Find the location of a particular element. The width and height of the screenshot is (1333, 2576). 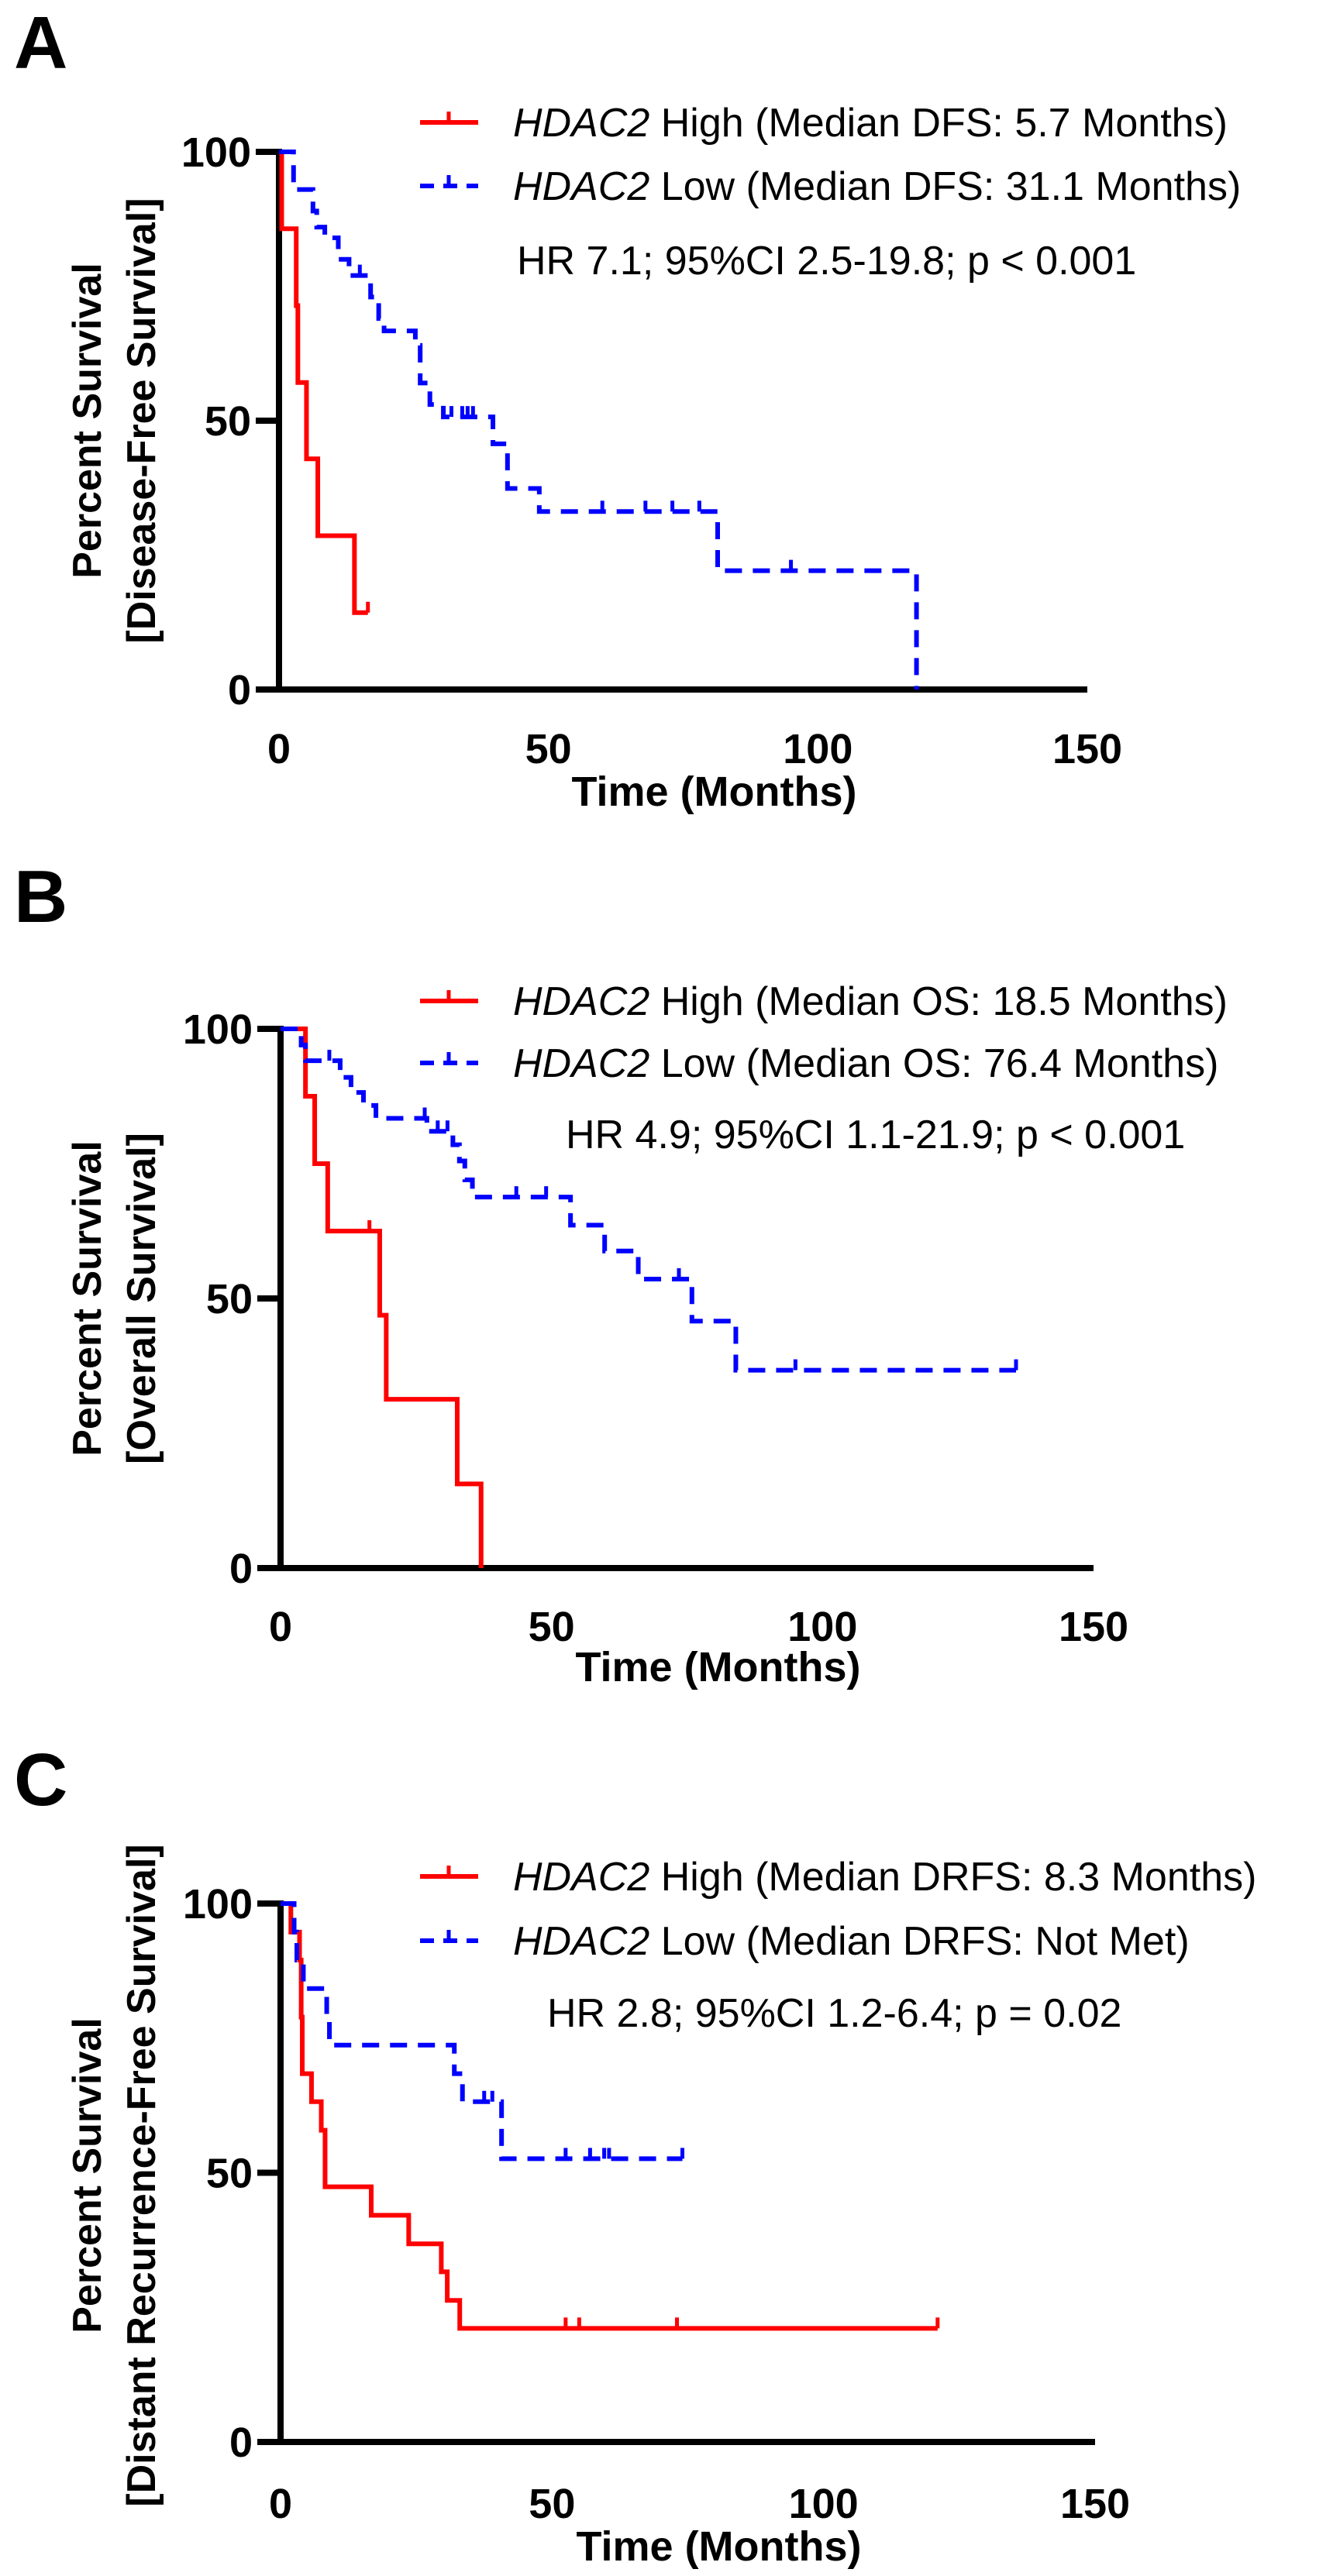

legend-entry-low: HDAC2 Low (Median DFS: 31.1 Months) is located at coordinates (830, 186).